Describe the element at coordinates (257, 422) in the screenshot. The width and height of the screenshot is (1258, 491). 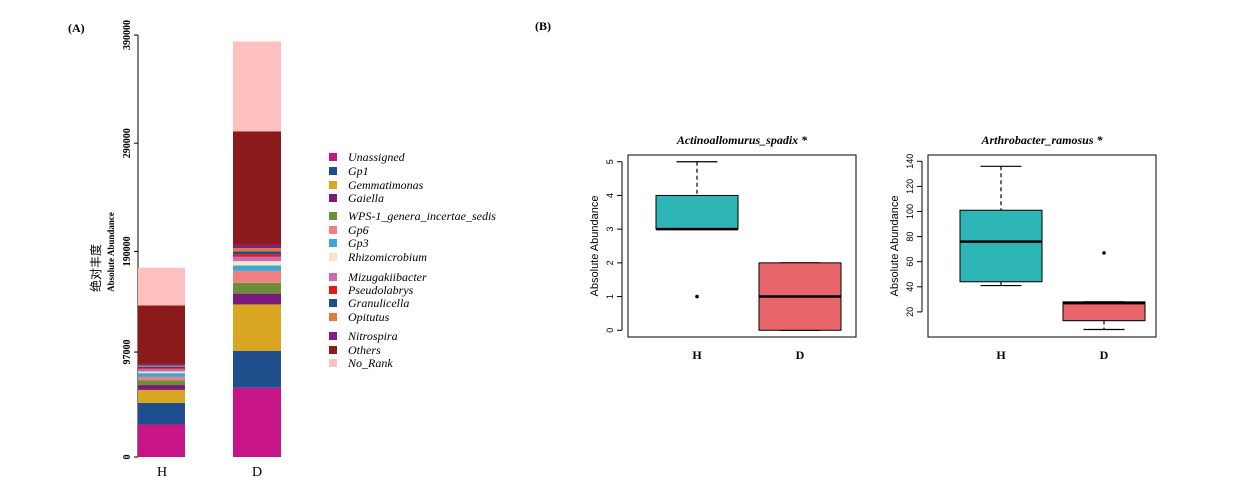
I see `bar-segment-unassigned-d` at that location.